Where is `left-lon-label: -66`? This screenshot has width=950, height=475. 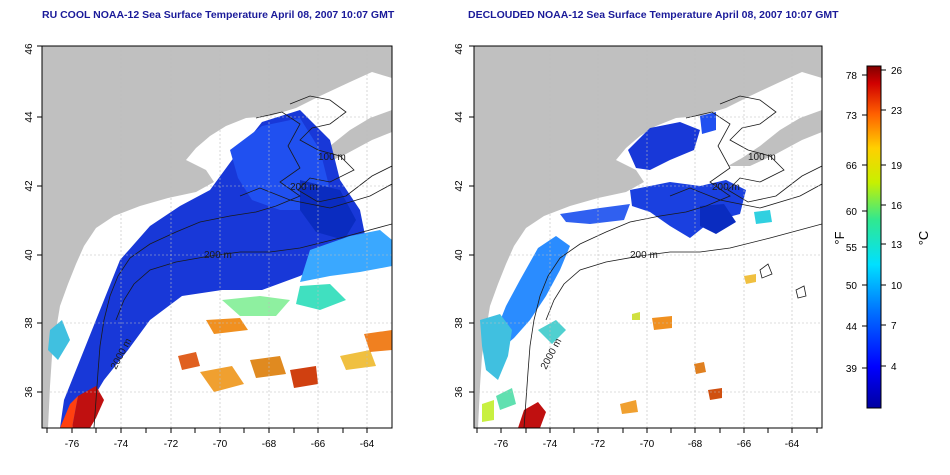
left-lon-label: -66 is located at coordinates (318, 444).